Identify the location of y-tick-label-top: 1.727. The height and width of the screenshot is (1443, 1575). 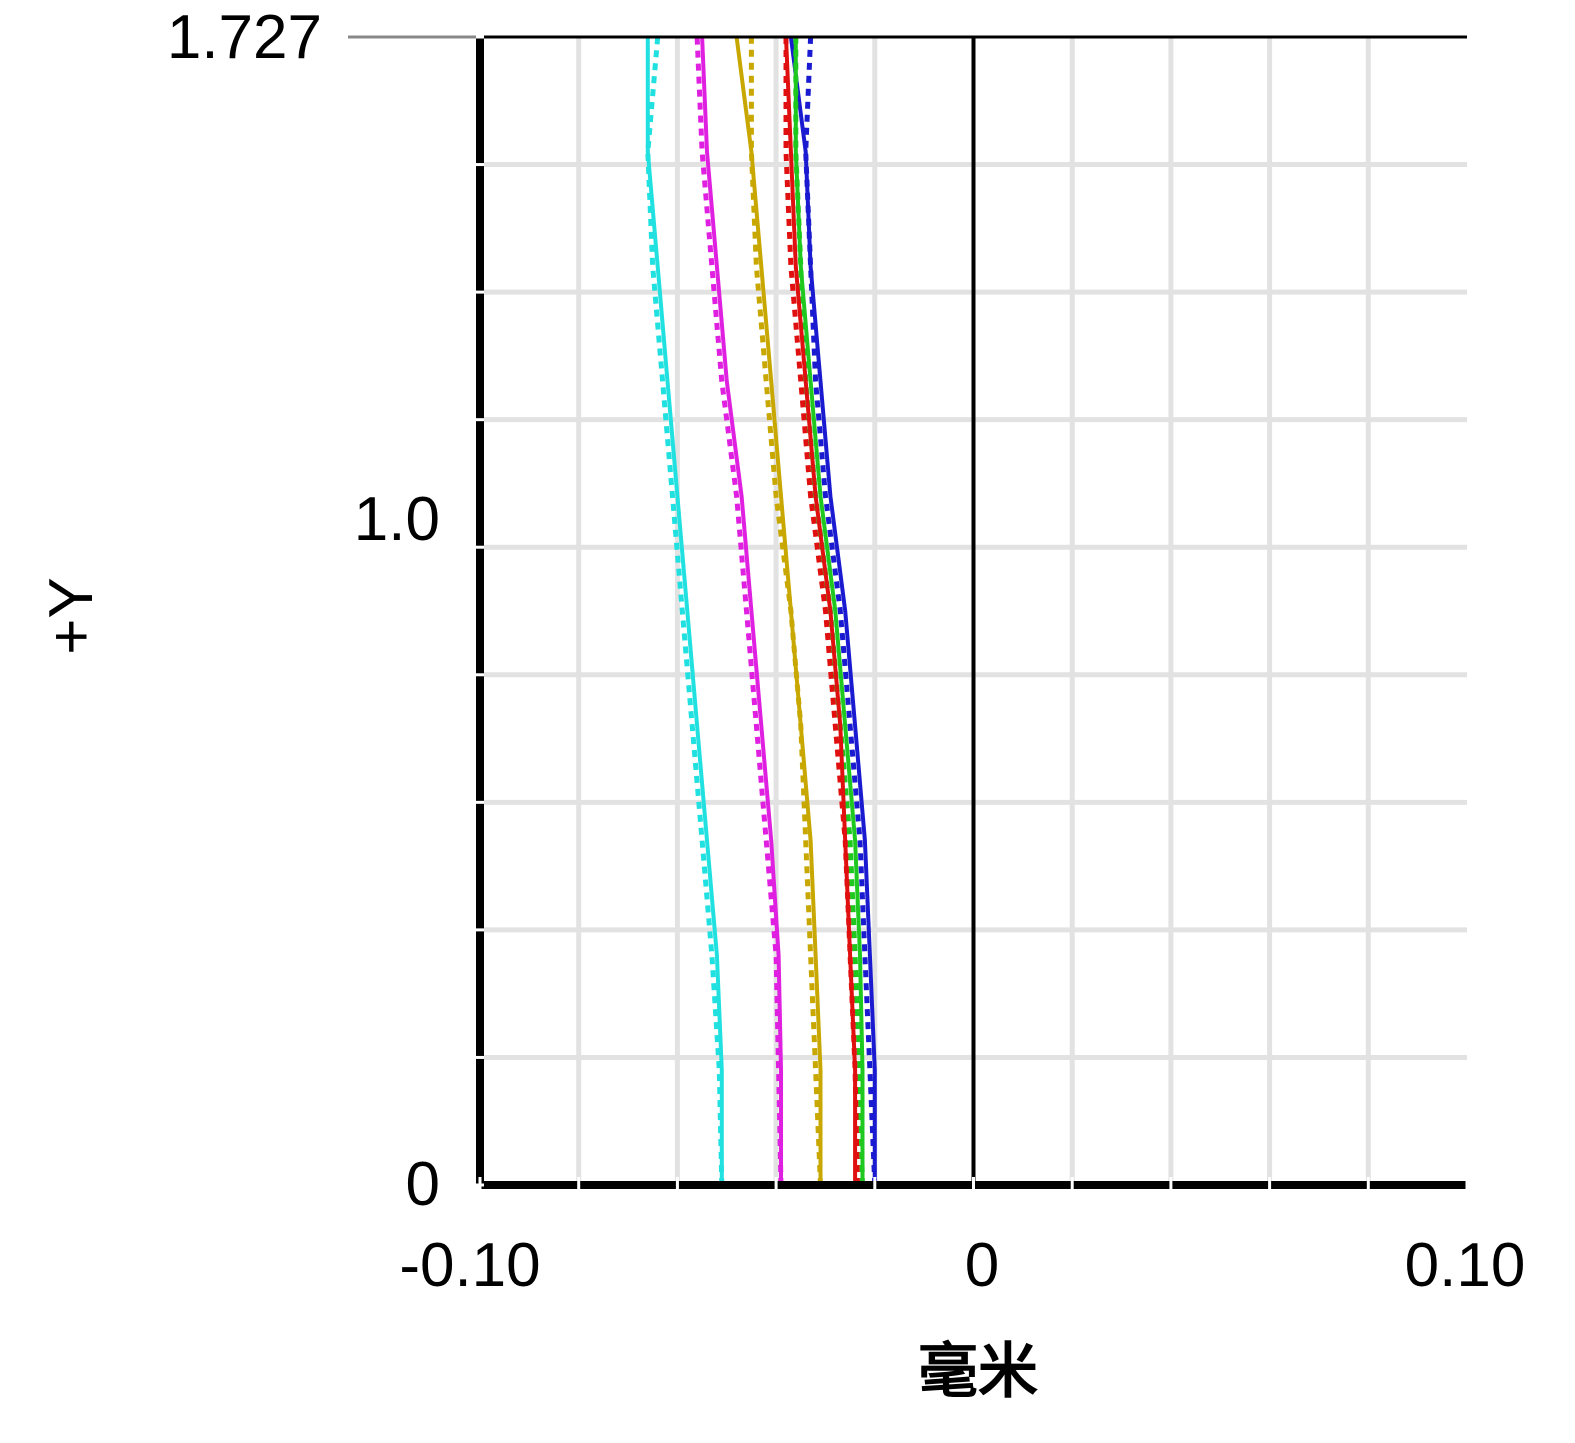
(244, 37).